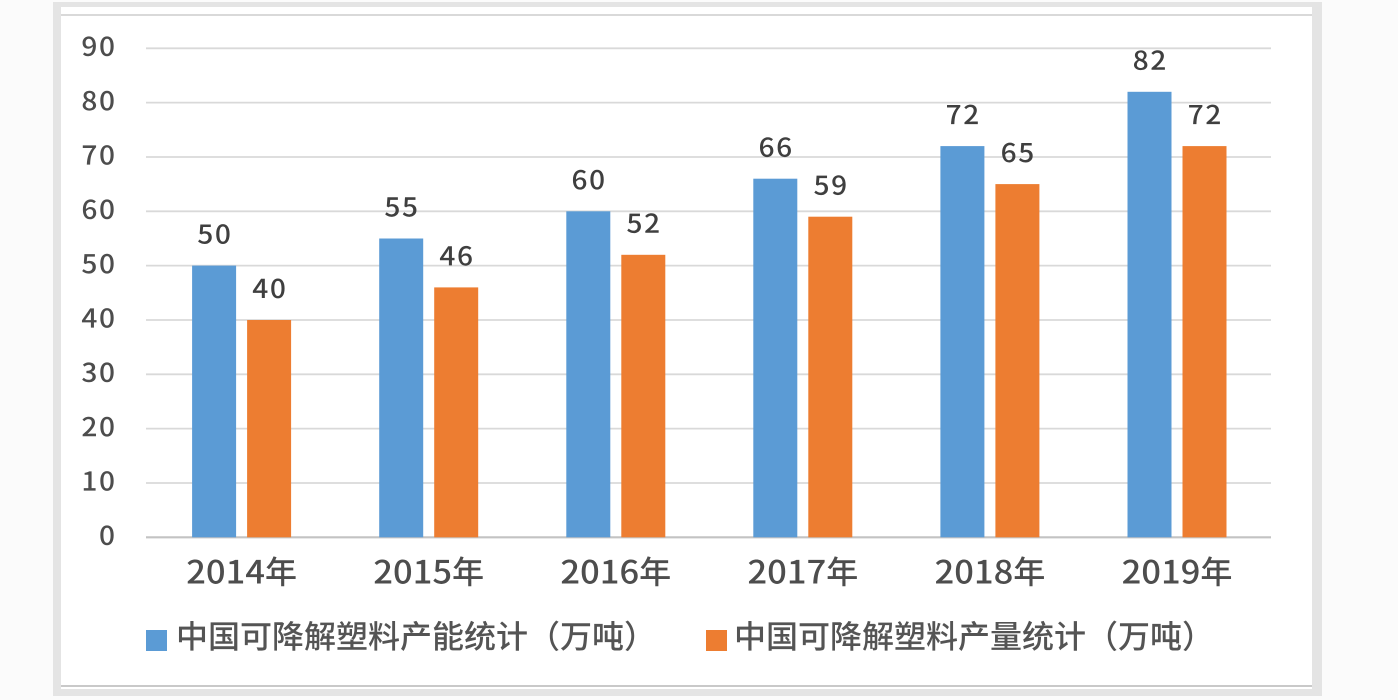 The height and width of the screenshot is (700, 1398). I want to click on bar-2016年-s0, so click(588, 374).